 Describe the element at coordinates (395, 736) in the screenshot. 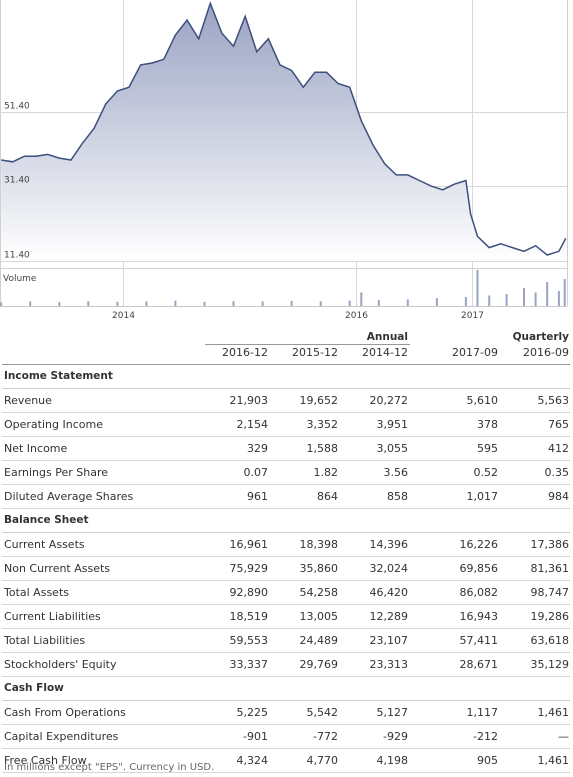

I see `table-cell: -929` at that location.